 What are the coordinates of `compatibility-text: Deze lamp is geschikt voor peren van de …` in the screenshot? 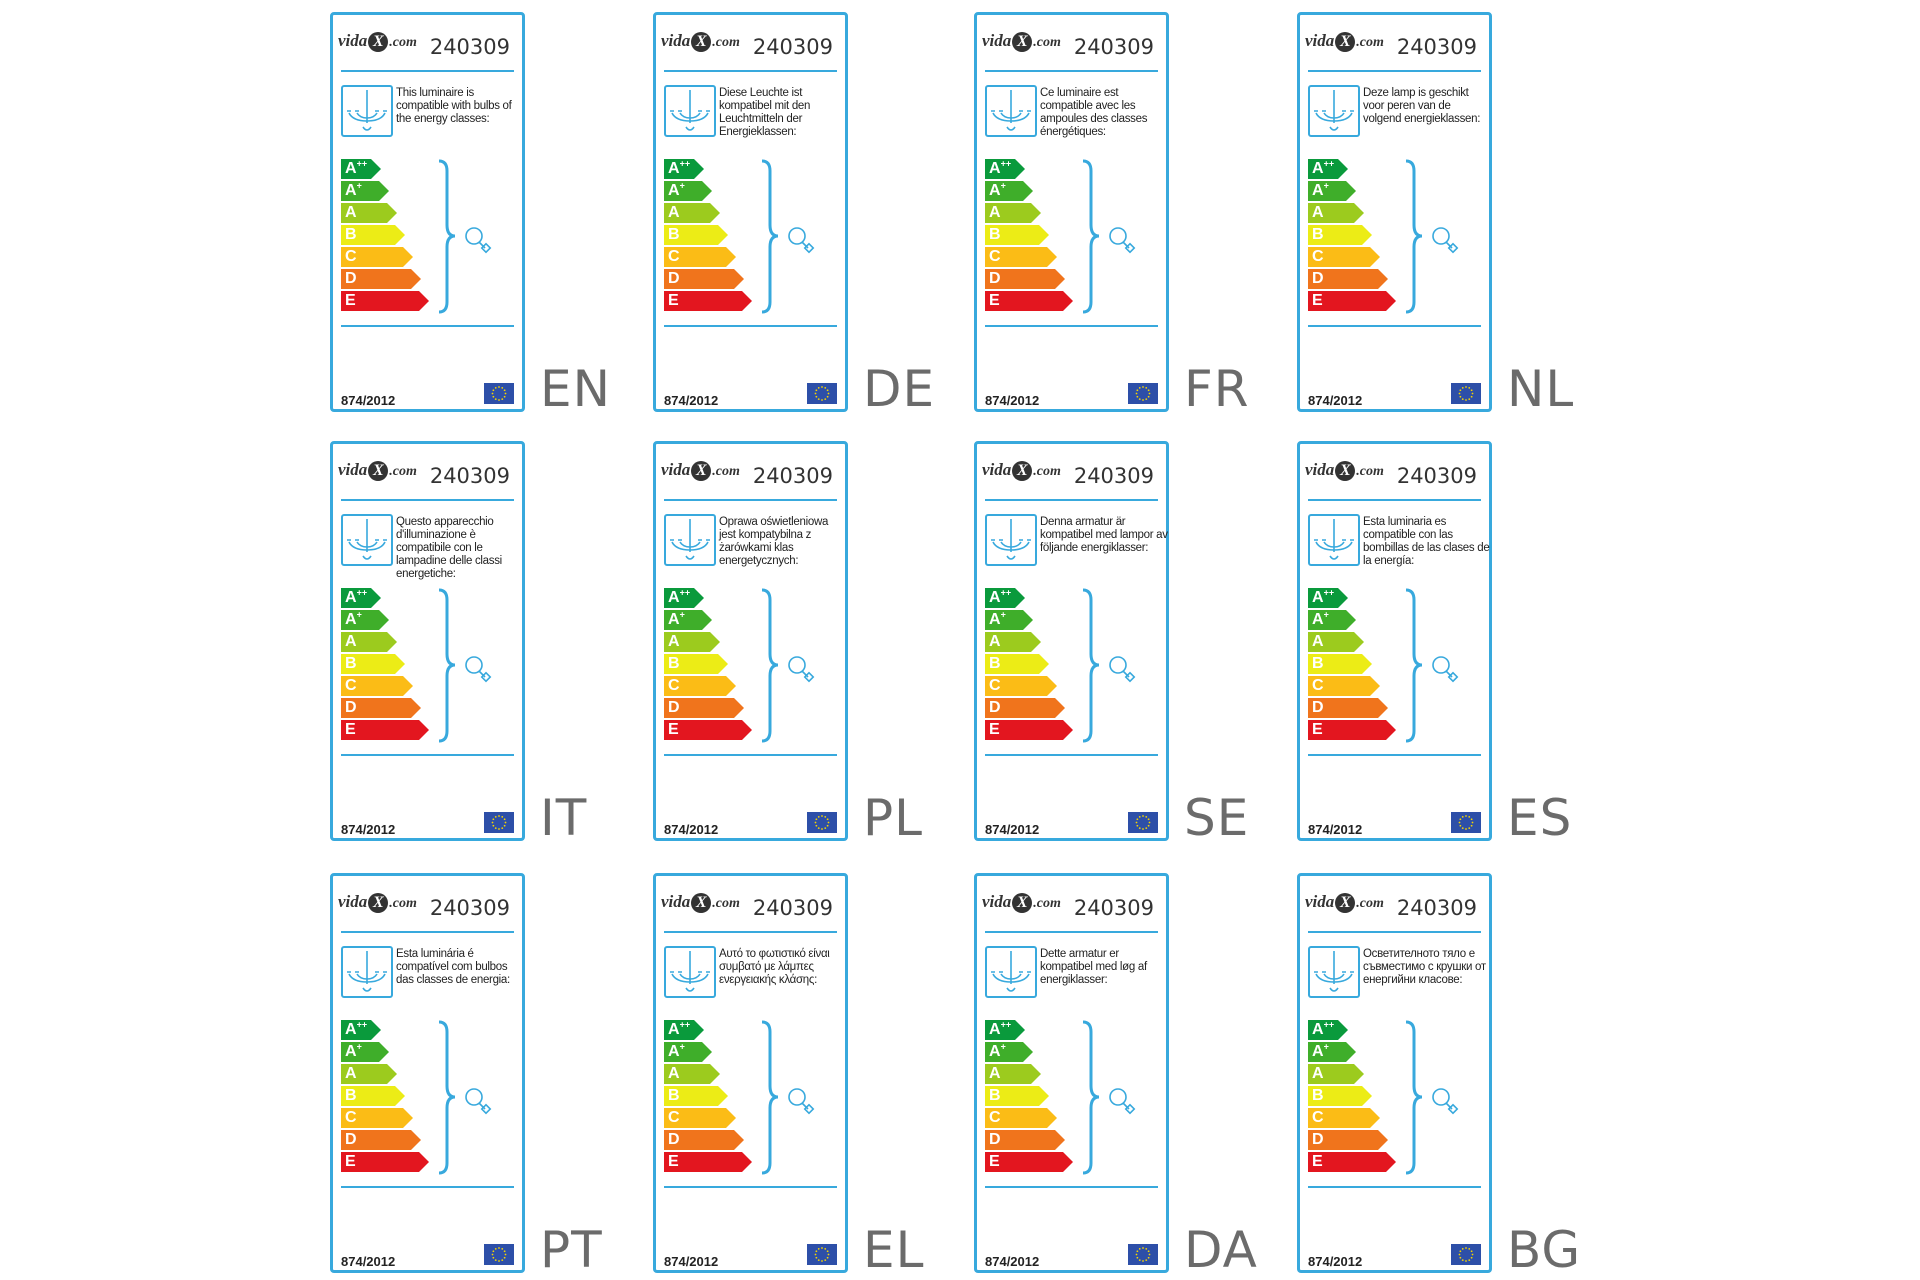 It's located at (1422, 106).